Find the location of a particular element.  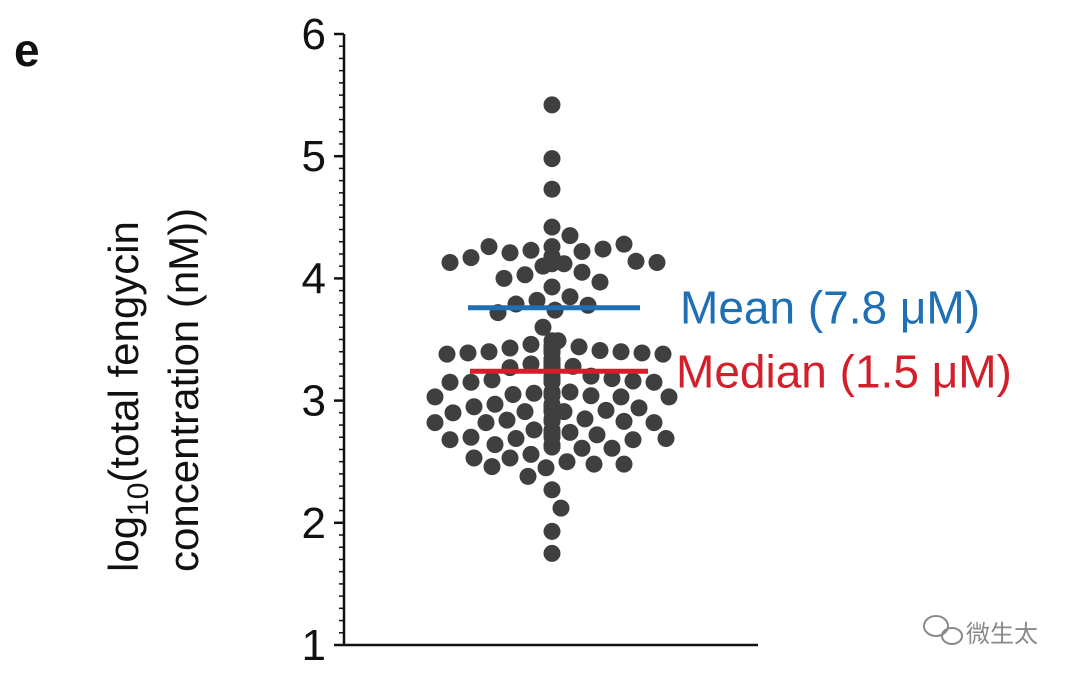

y-tick-label: 2 is located at coordinates (314, 523).